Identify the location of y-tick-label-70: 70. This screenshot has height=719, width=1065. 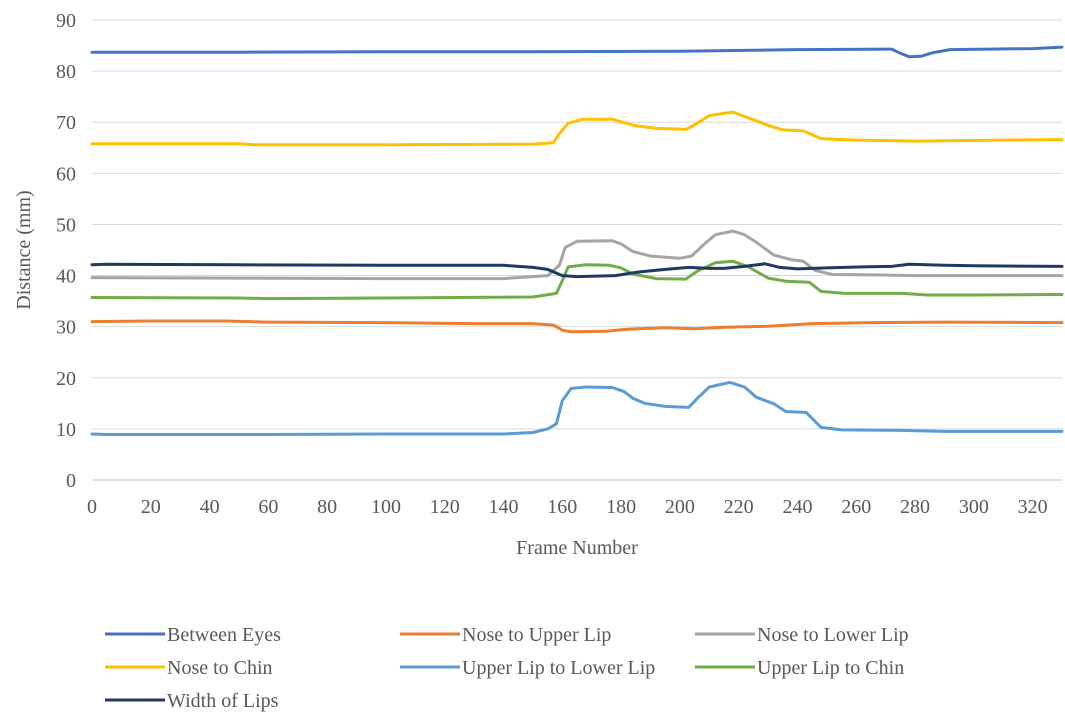
(66, 123).